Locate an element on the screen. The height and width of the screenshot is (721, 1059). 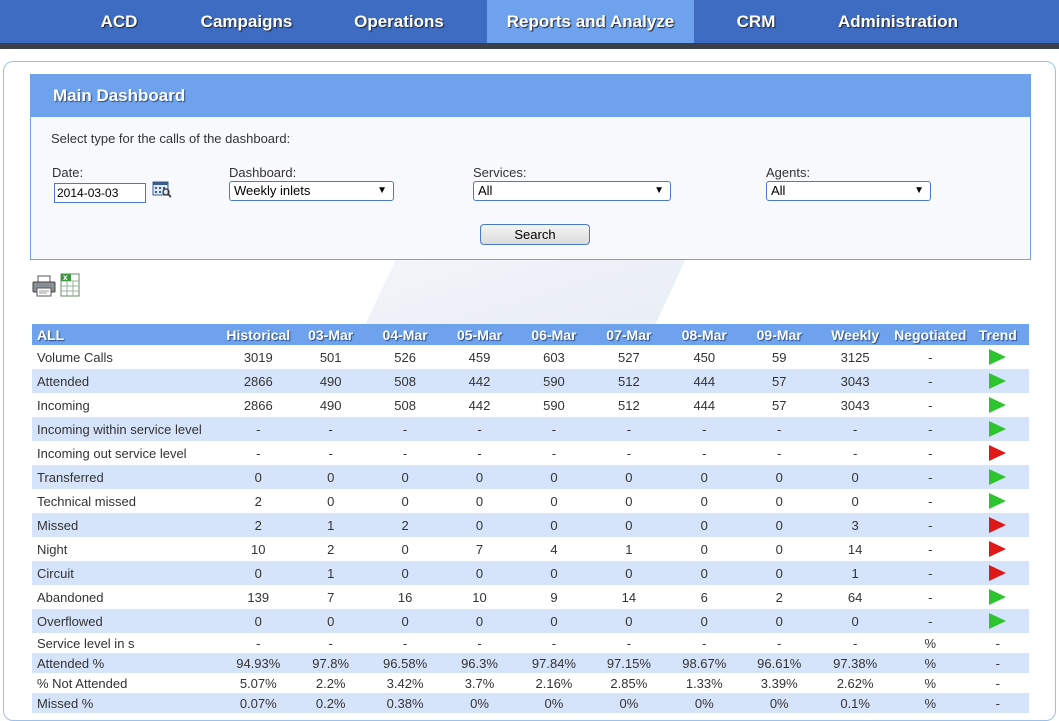
agents-select-value: All is located at coordinates (778, 190).